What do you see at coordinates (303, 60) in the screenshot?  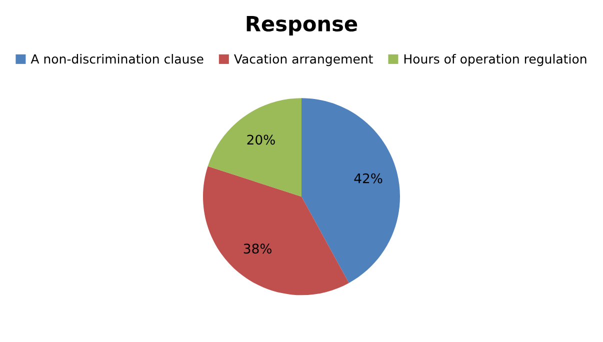 I see `legend-label: Vacation arrangement` at bounding box center [303, 60].